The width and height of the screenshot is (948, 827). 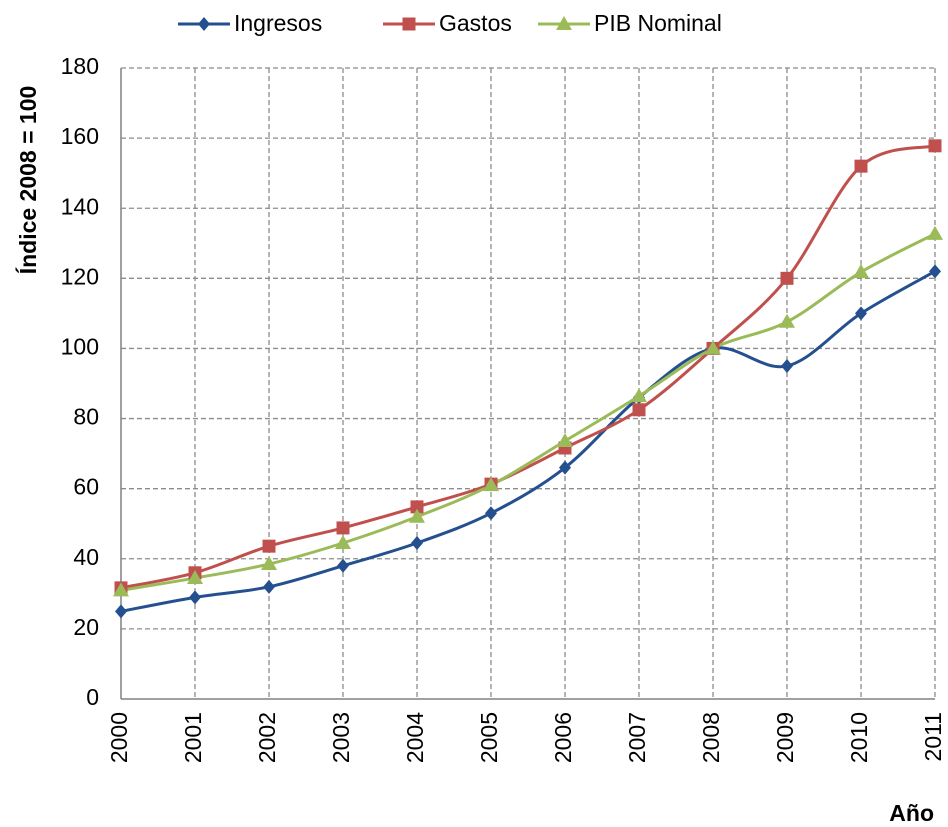 I want to click on x-tick-label: 2000, so click(x=119, y=737).